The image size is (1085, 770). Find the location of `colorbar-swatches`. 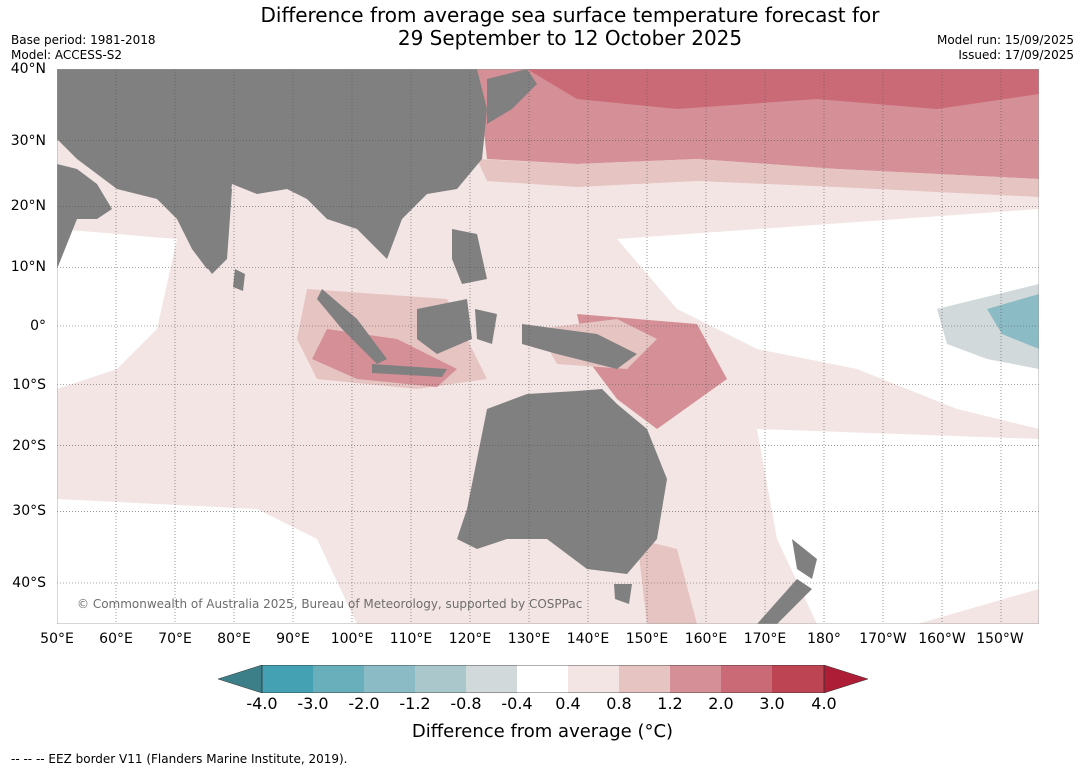

colorbar-swatches is located at coordinates (543, 679).